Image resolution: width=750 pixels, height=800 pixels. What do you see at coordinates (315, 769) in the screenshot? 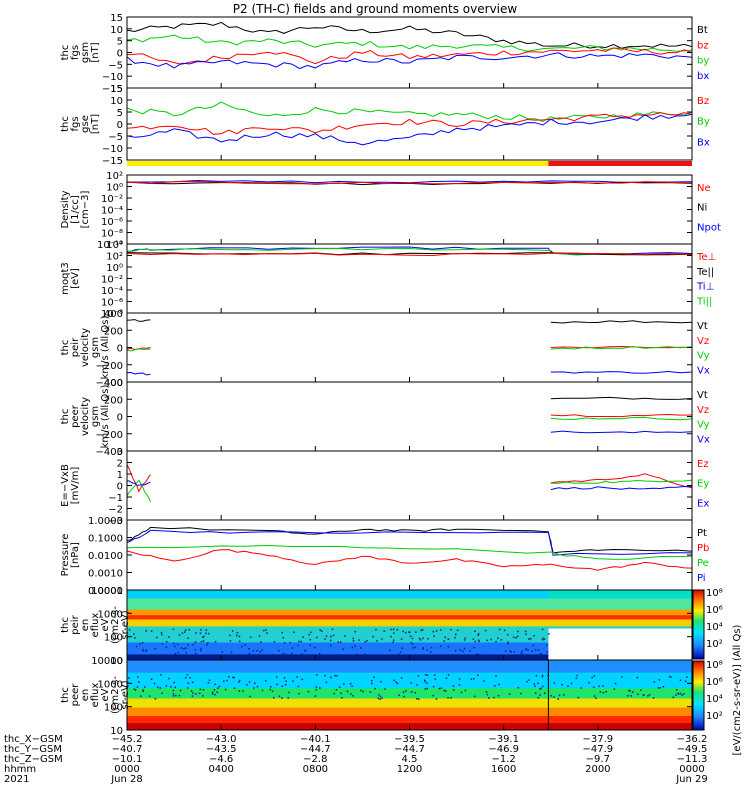
I see `footer-value: 0800` at bounding box center [315, 769].